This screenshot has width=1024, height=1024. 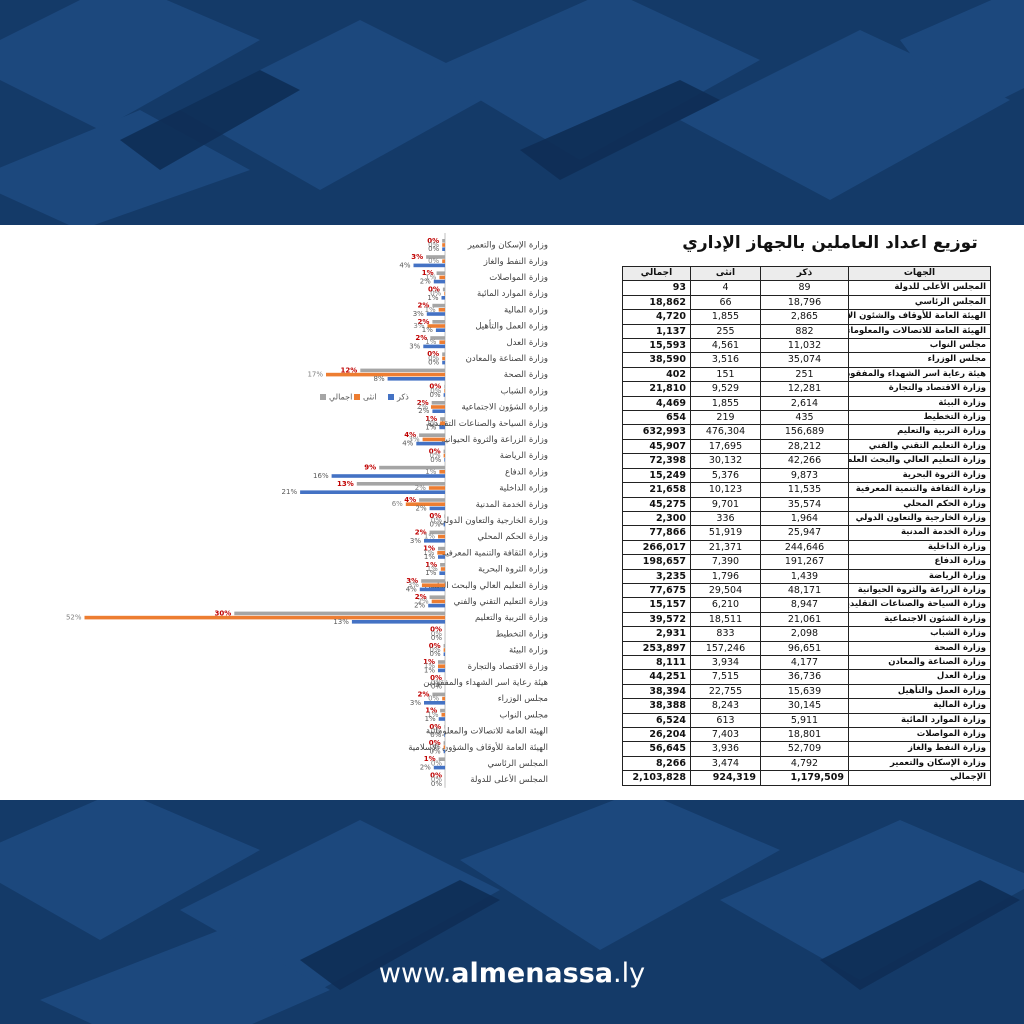 I want to click on number-cell: 21,061, so click(x=804, y=619).